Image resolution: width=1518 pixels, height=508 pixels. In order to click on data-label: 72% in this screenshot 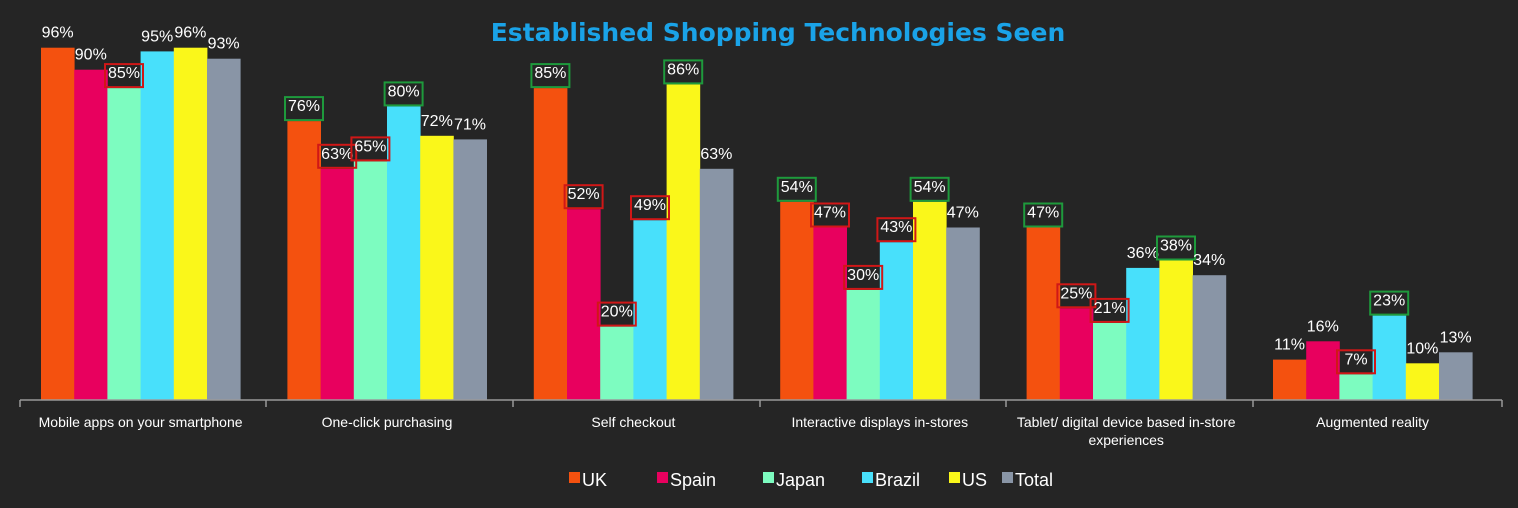, I will do `click(437, 121)`.